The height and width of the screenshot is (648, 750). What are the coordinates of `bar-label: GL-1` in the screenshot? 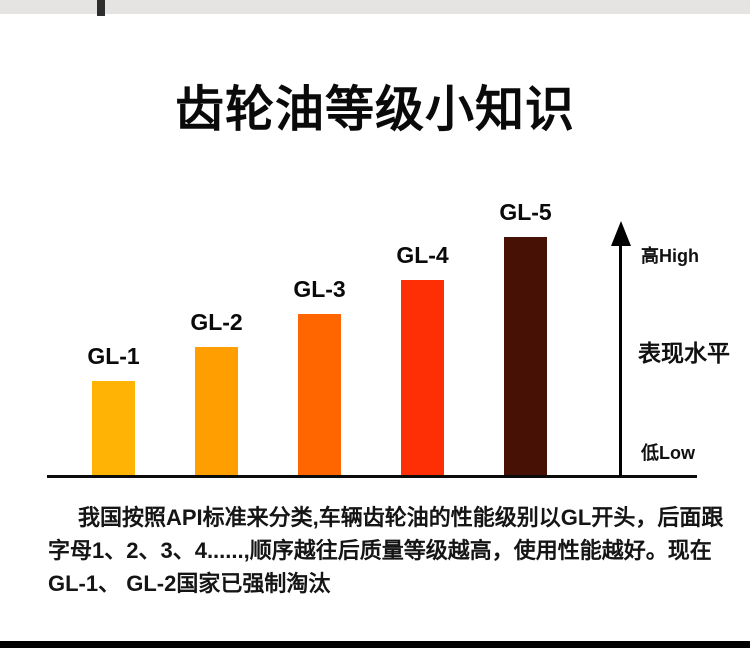 It's located at (113, 356).